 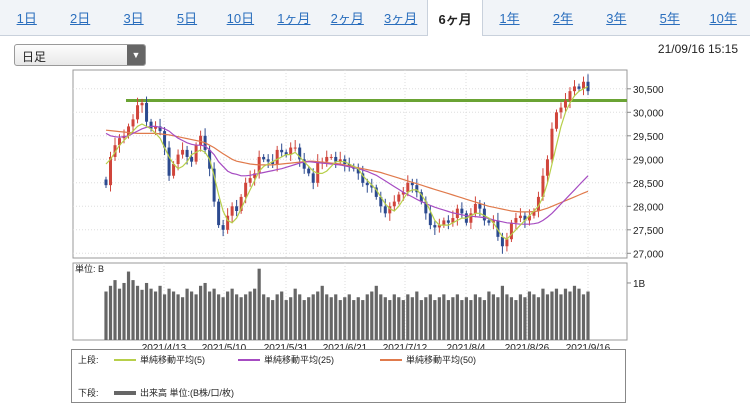 I want to click on tab-6: 2ヶ月, so click(x=347, y=18).